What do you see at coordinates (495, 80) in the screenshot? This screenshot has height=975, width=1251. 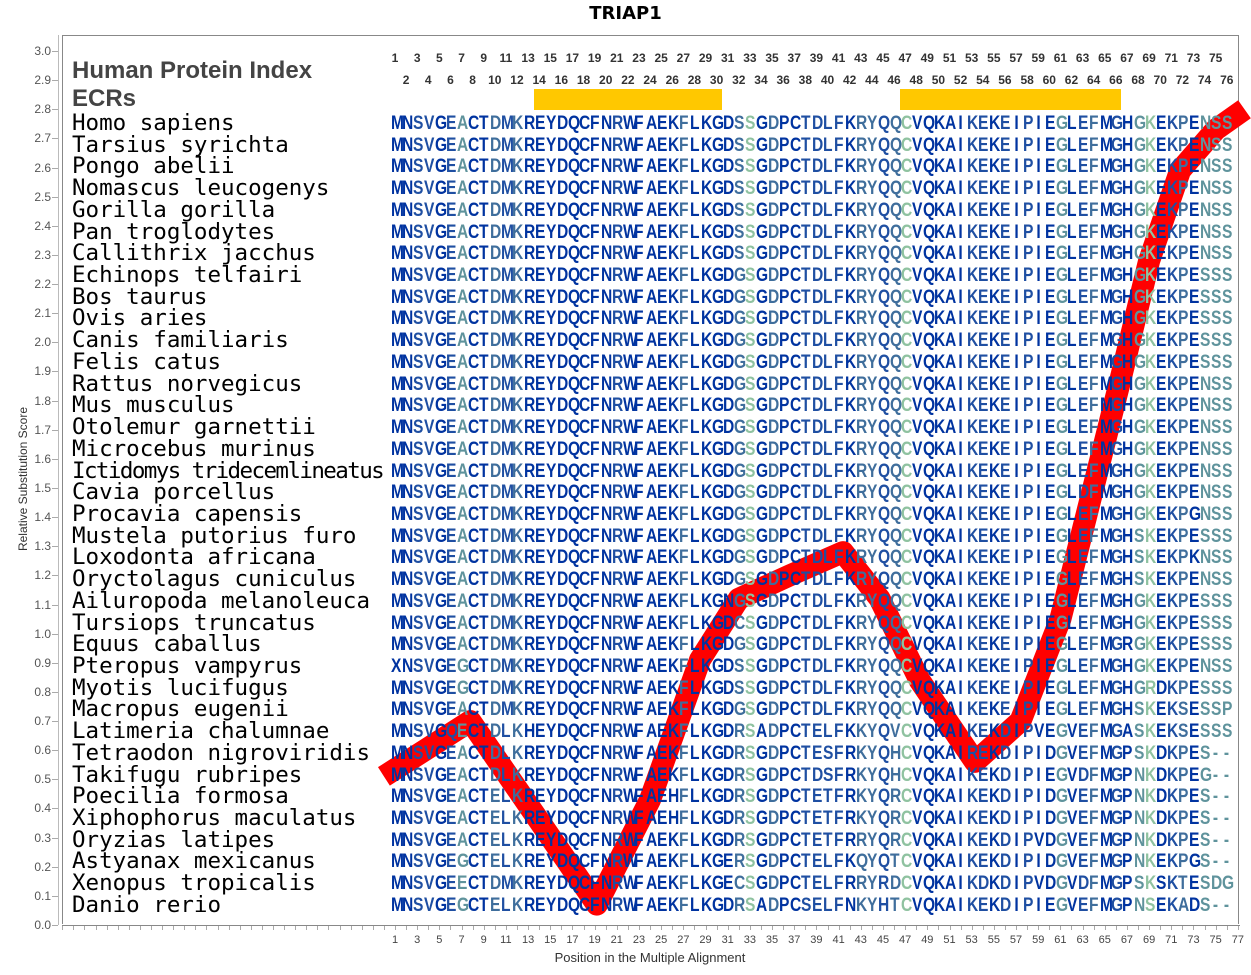 I see `top-position-label: 10` at bounding box center [495, 80].